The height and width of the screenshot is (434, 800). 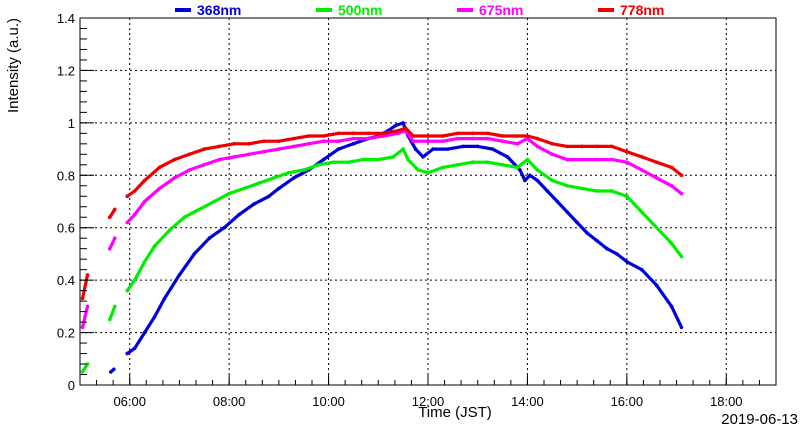 What do you see at coordinates (66, 280) in the screenshot?
I see `y-tick-label: 0.4` at bounding box center [66, 280].